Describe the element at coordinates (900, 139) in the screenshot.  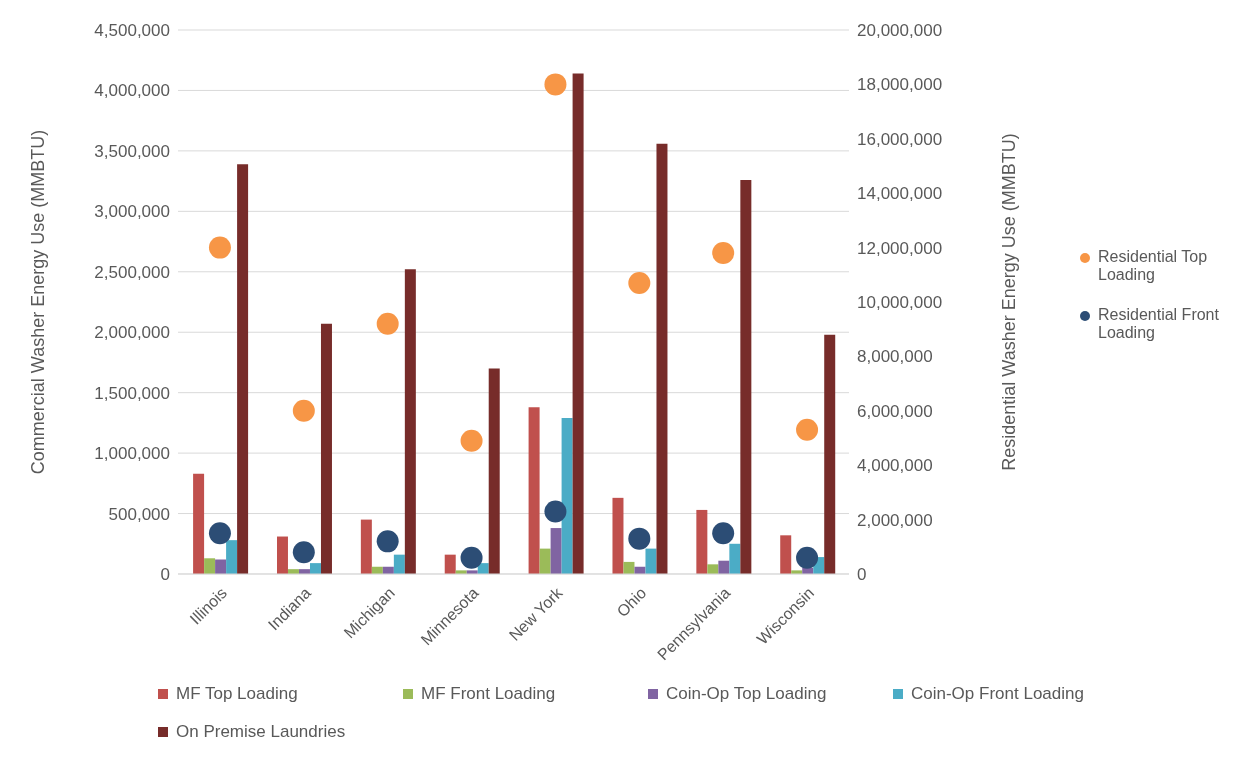
I see `y2-tick-label: 16,000,000` at that location.